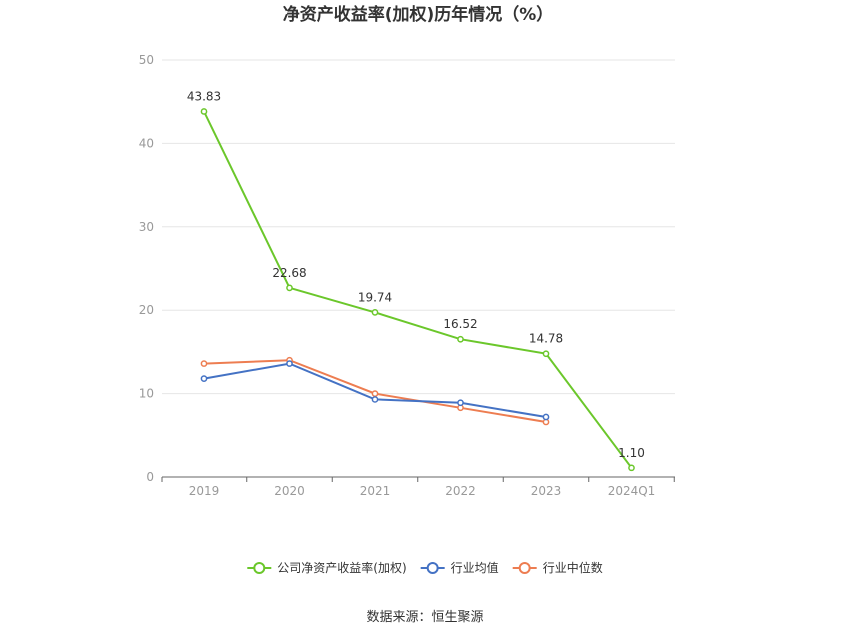 Image resolution: width=850 pixels, height=637 pixels. Describe the element at coordinates (375, 491) in the screenshot. I see `x-tick-label: 2021` at that location.